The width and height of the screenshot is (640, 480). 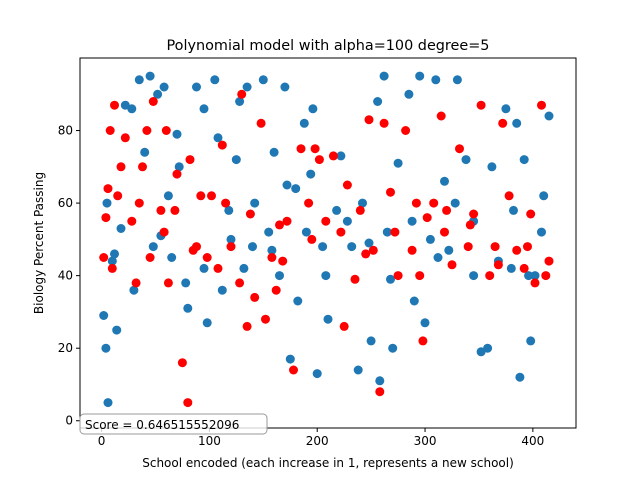 What do you see at coordinates (65, 131) in the screenshot?
I see `y-tick-label: 80` at bounding box center [65, 131].